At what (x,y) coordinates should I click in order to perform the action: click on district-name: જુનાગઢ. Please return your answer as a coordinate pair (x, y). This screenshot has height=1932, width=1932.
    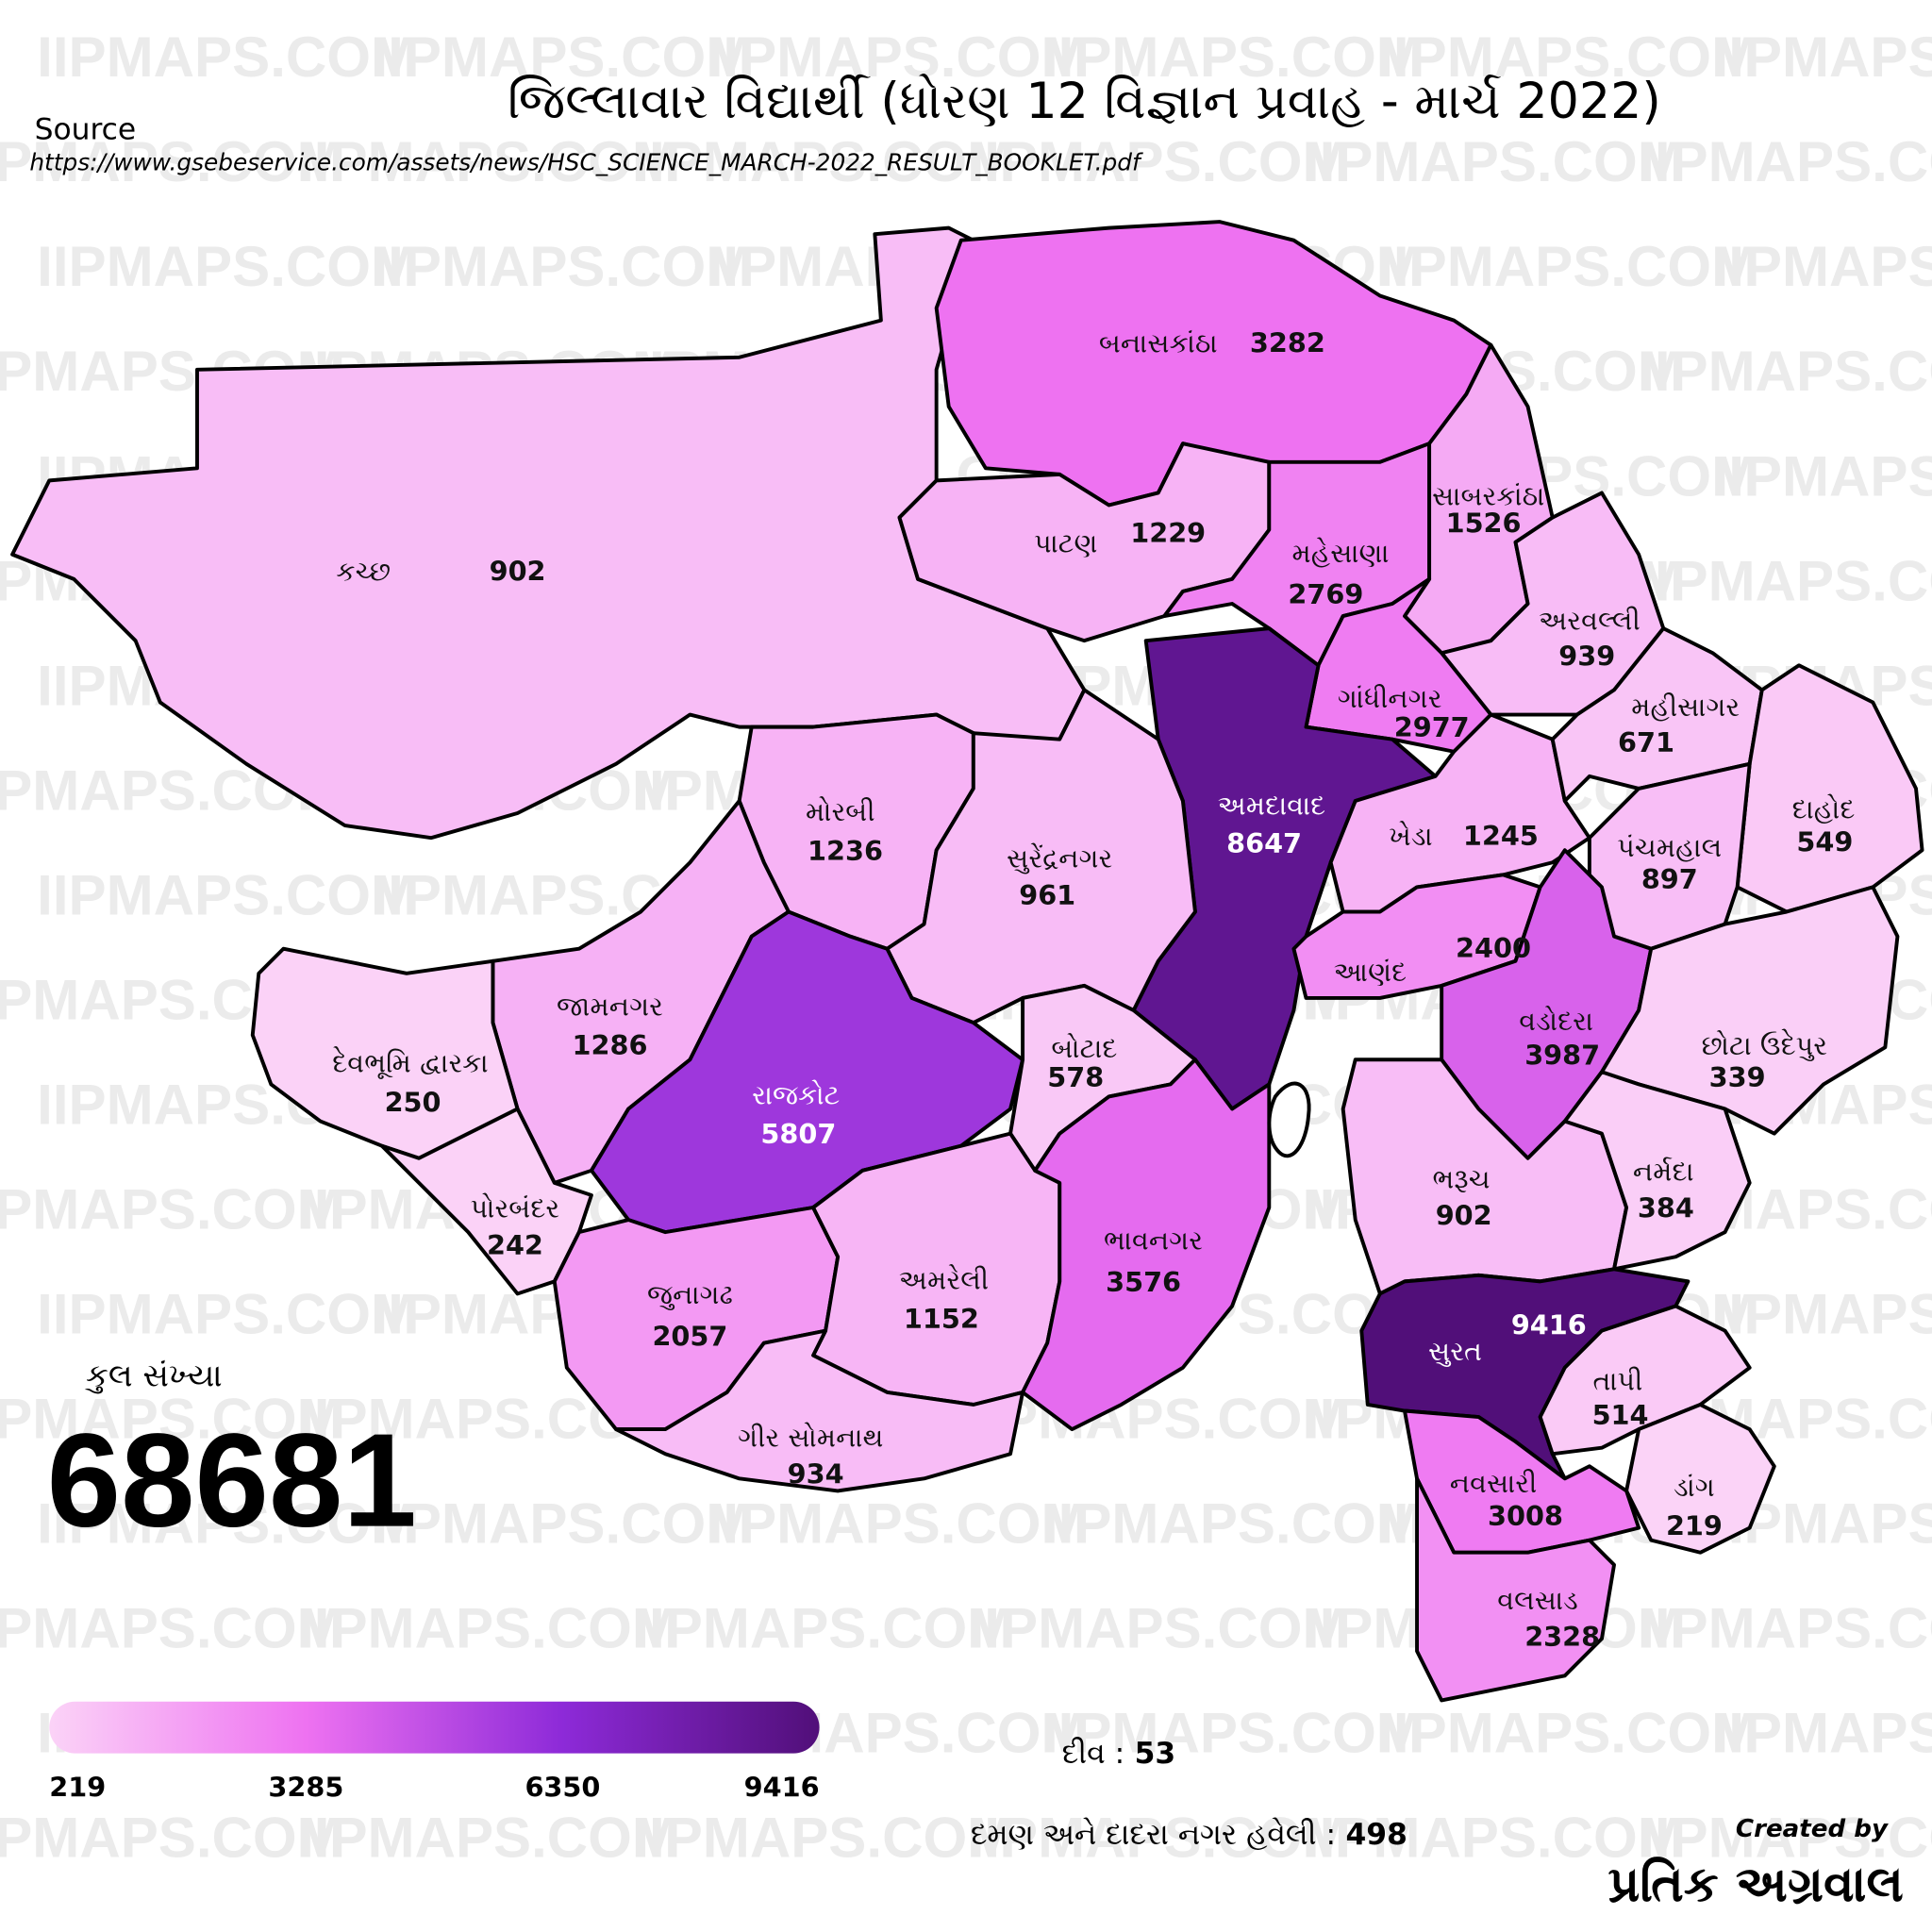
    Looking at the image, I should click on (690, 1294).